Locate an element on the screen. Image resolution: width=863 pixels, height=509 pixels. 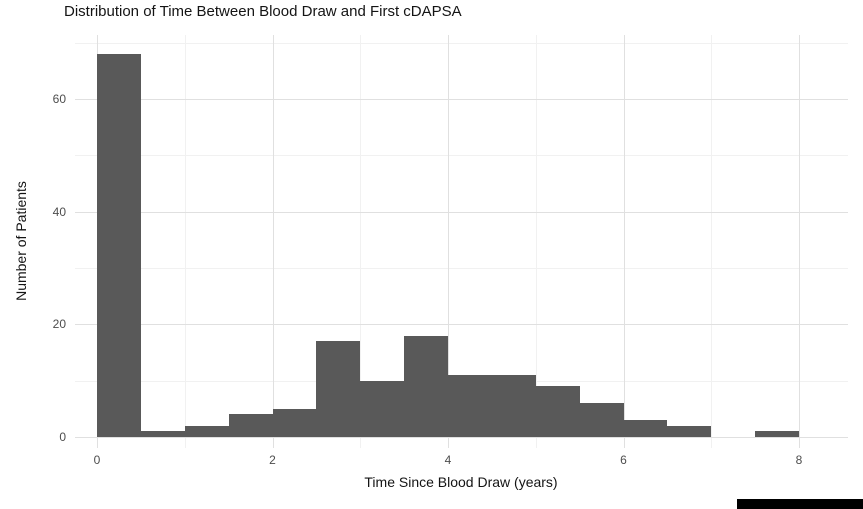
y-tick-label: 60 is located at coordinates (59, 99).